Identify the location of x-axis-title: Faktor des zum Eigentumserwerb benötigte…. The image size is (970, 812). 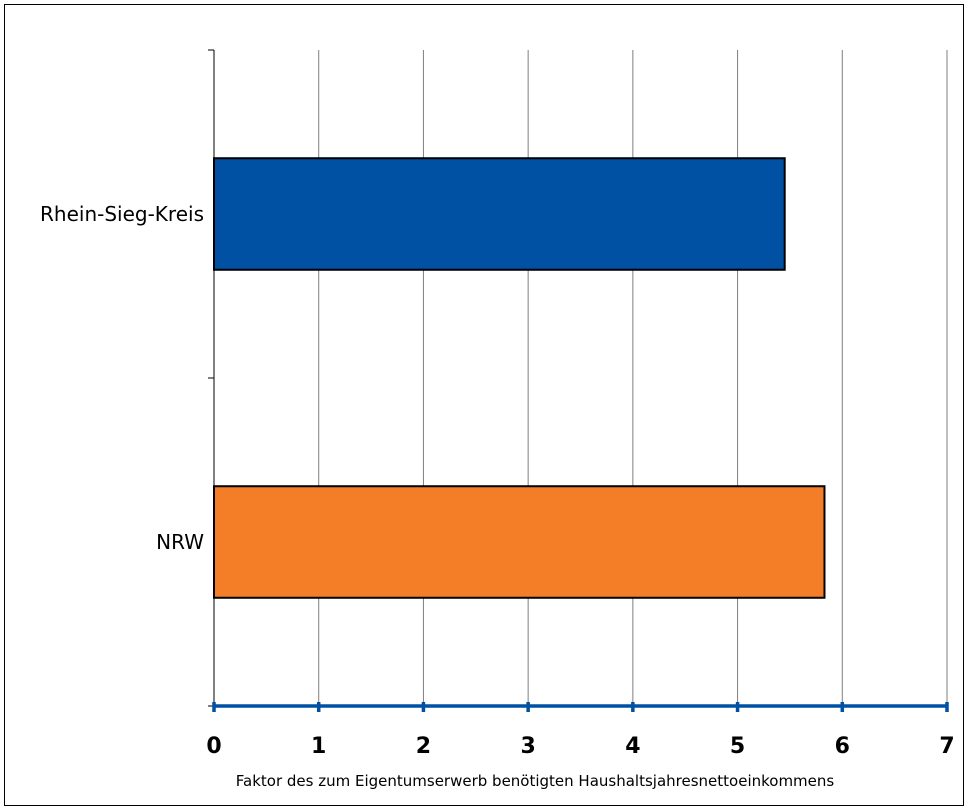
(535, 781).